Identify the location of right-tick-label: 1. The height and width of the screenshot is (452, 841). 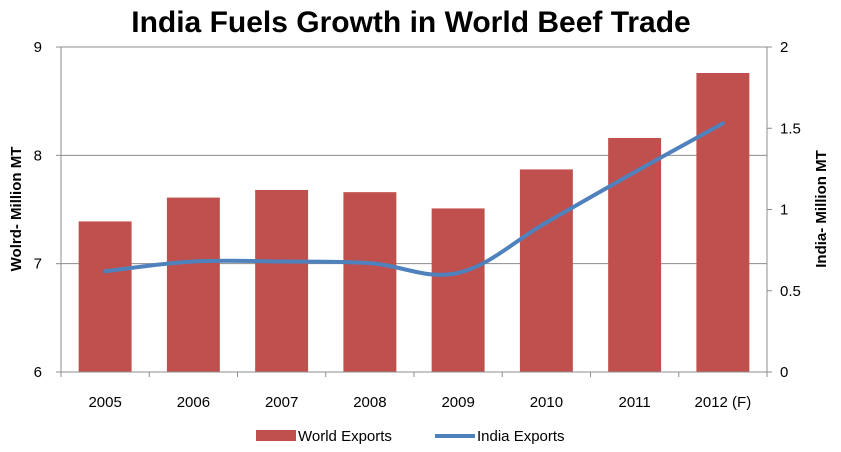
(784, 210).